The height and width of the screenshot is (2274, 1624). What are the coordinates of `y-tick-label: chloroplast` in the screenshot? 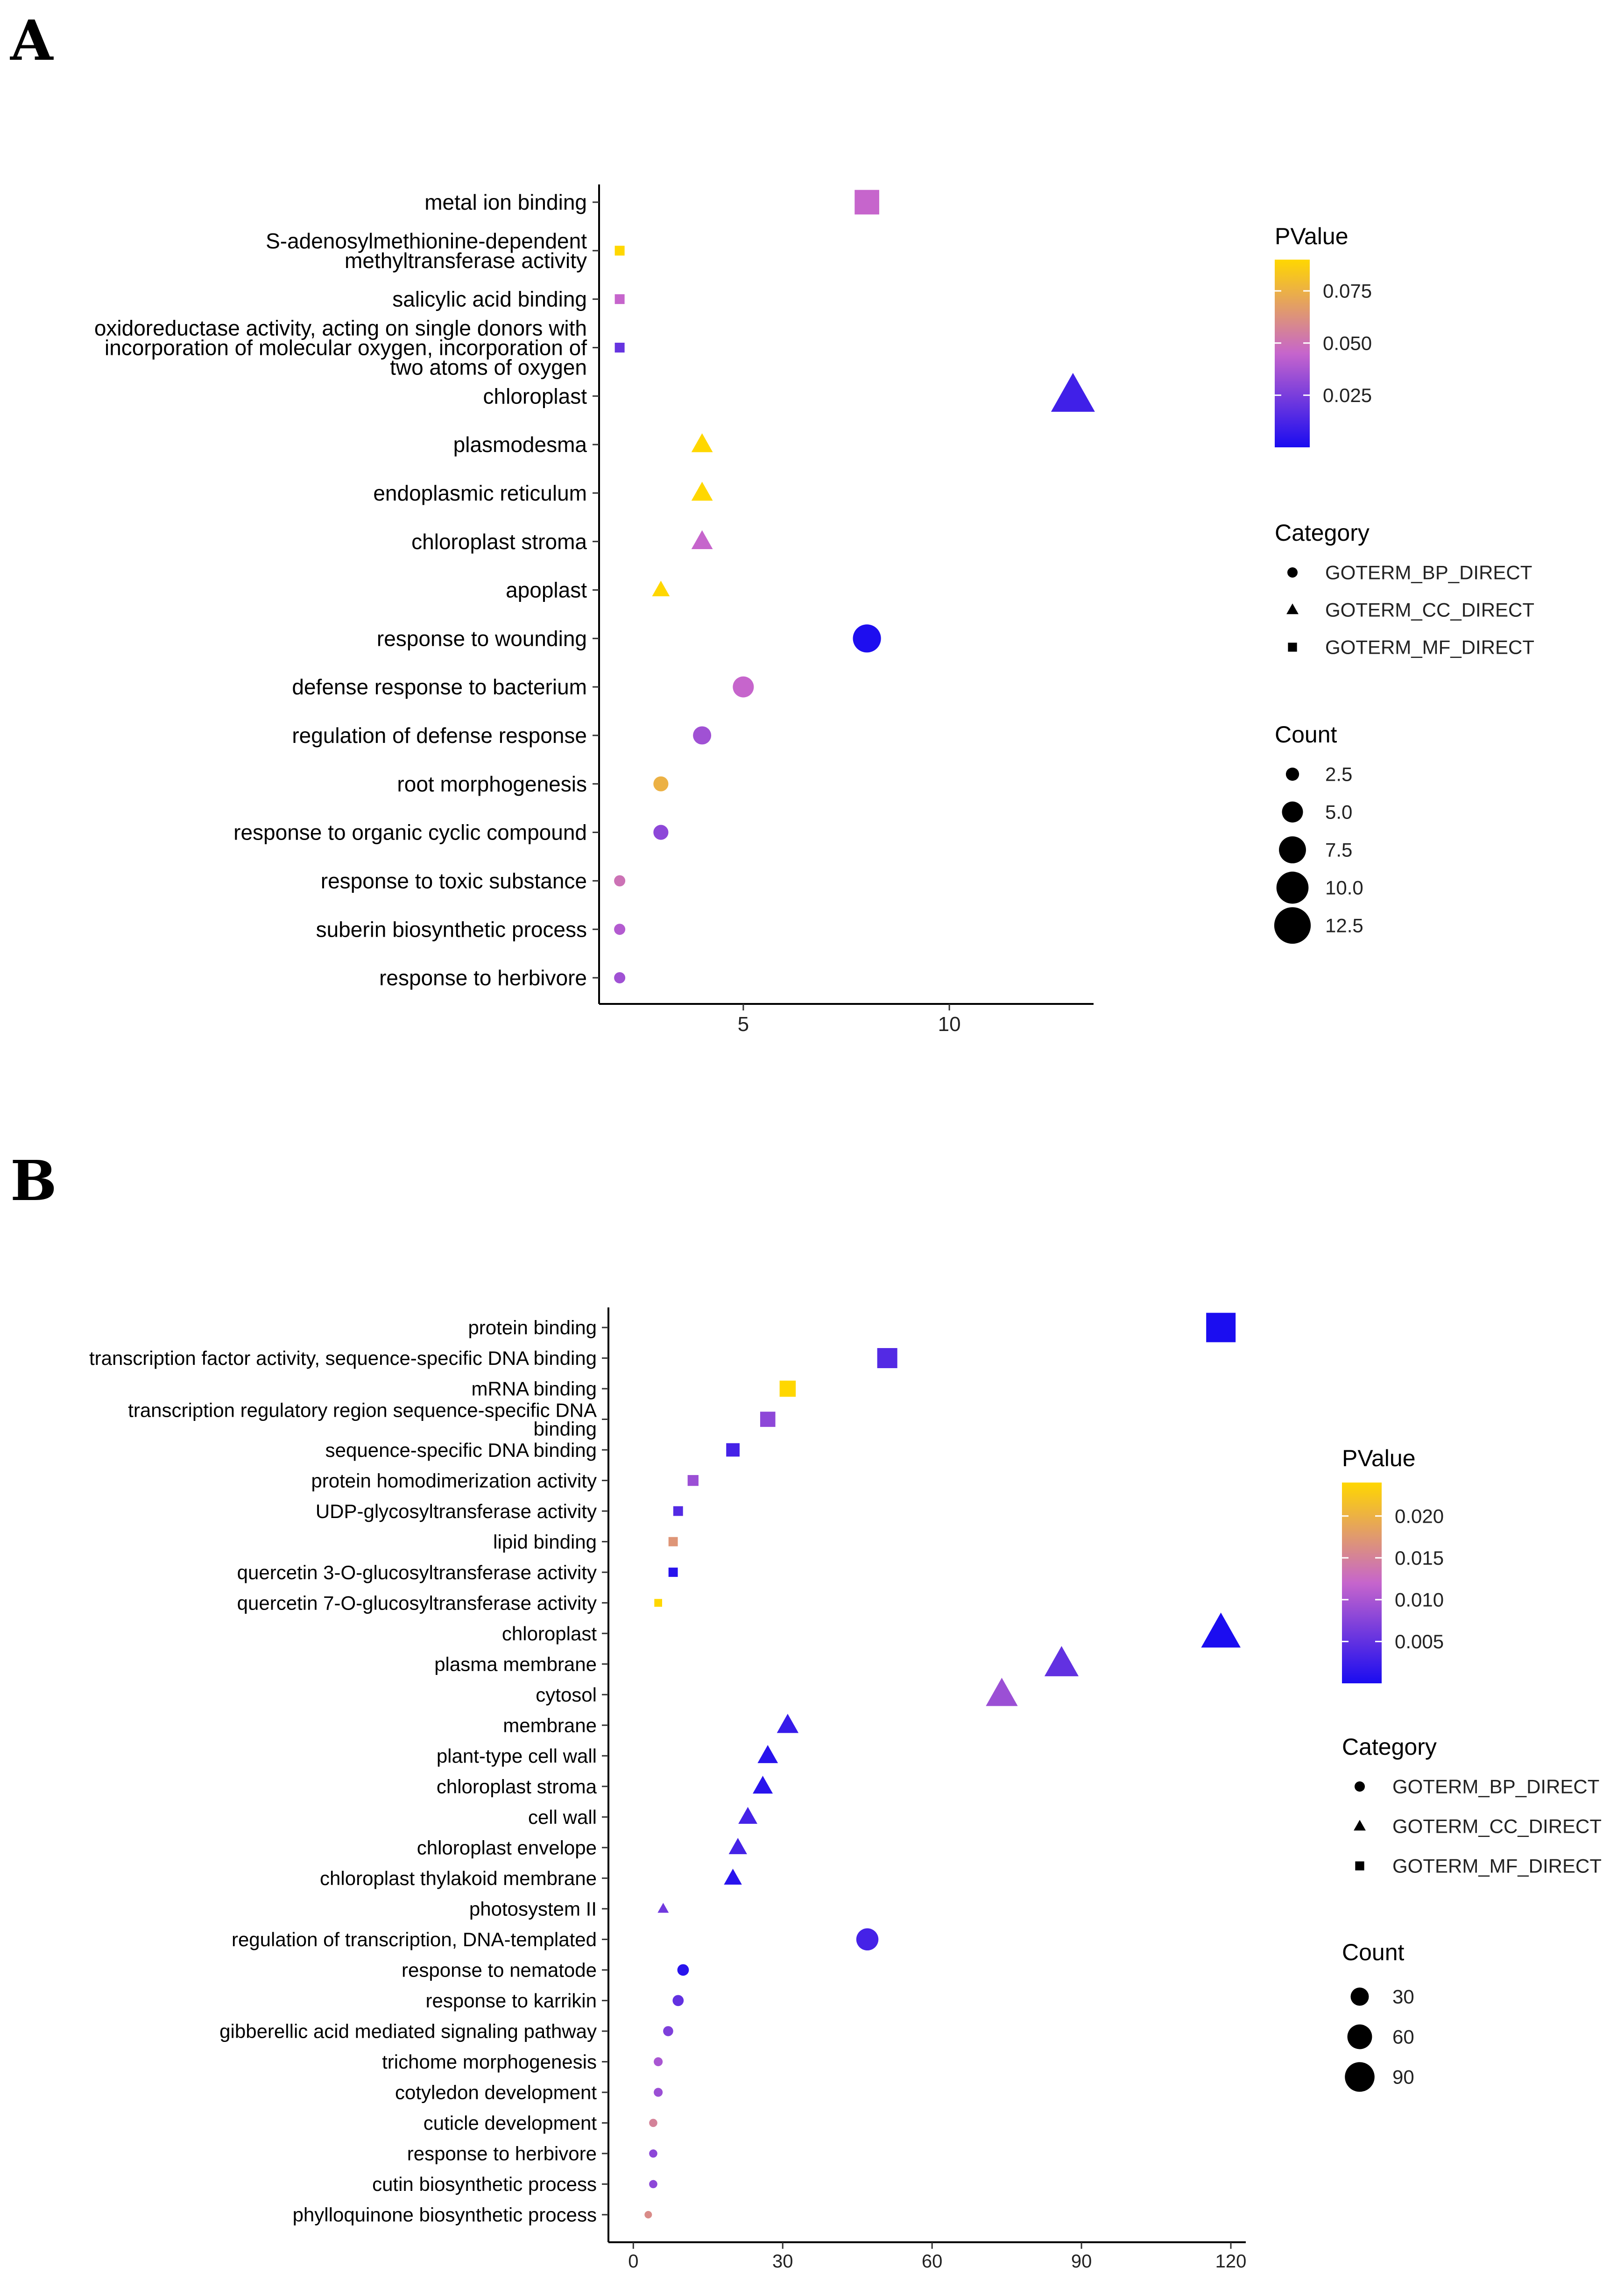 It's located at (549, 1634).